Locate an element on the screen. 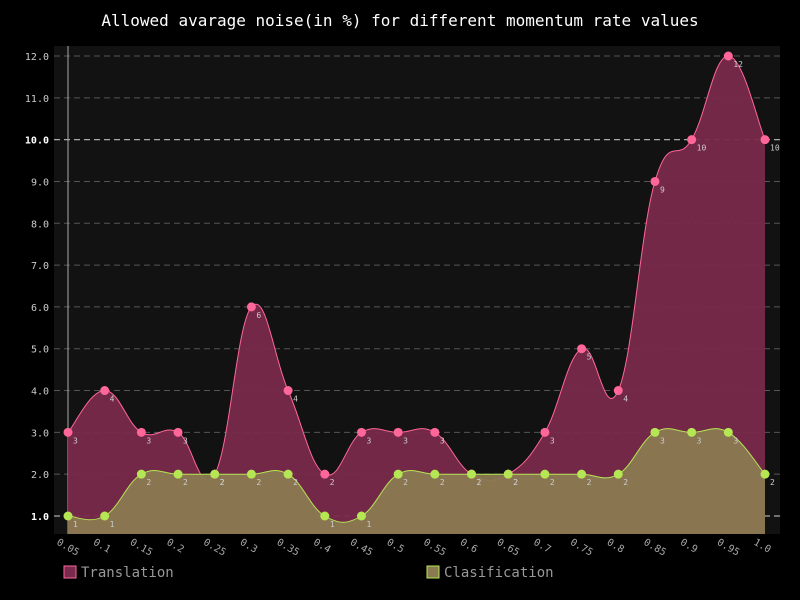  y-tick-label: 9.0 is located at coordinates (40, 182).